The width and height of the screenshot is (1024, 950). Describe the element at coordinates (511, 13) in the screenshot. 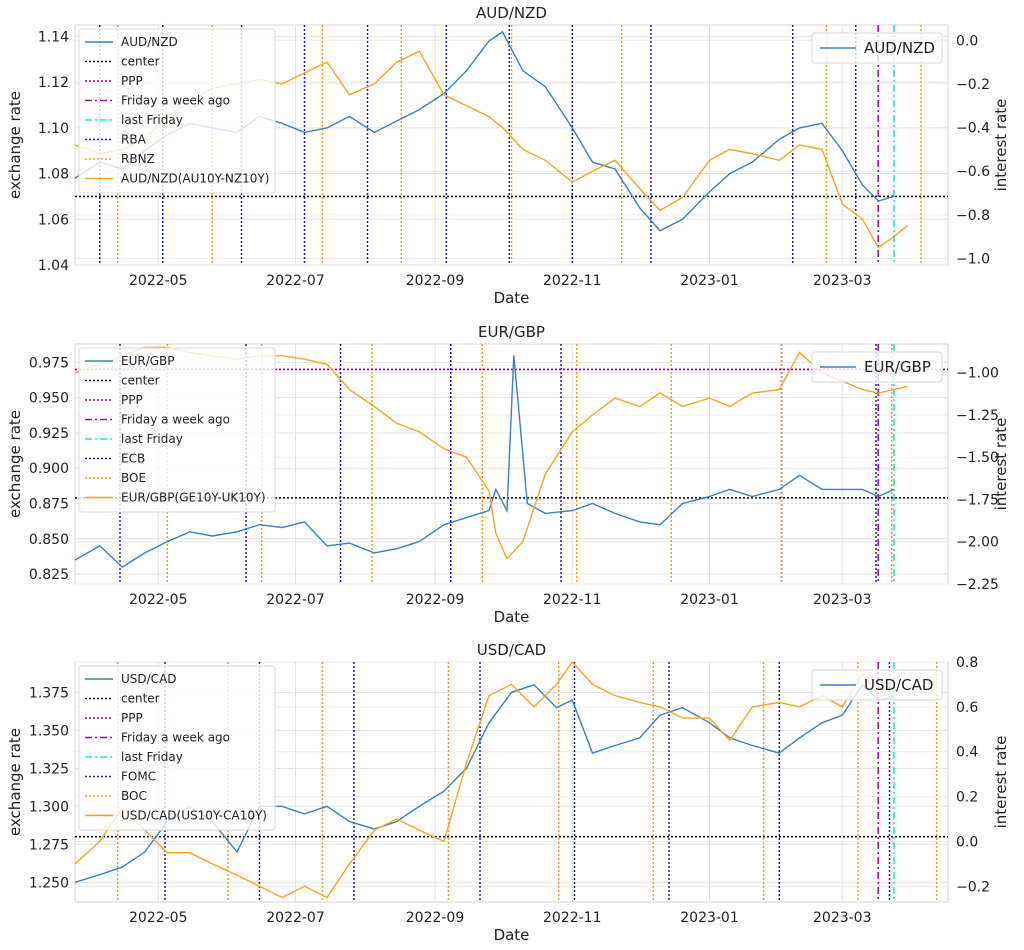

I see `chart-title: AUD/NZD` at that location.